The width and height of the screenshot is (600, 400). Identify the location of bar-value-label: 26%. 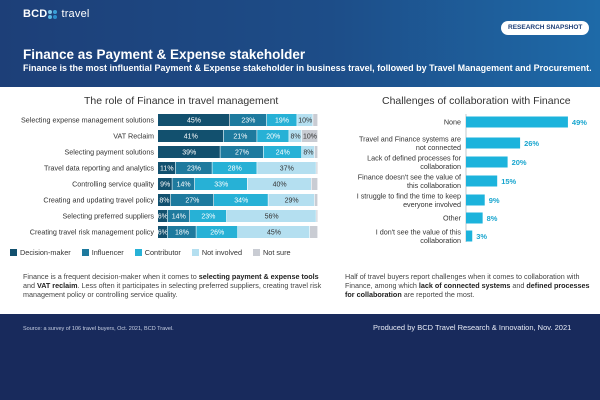
(531, 143).